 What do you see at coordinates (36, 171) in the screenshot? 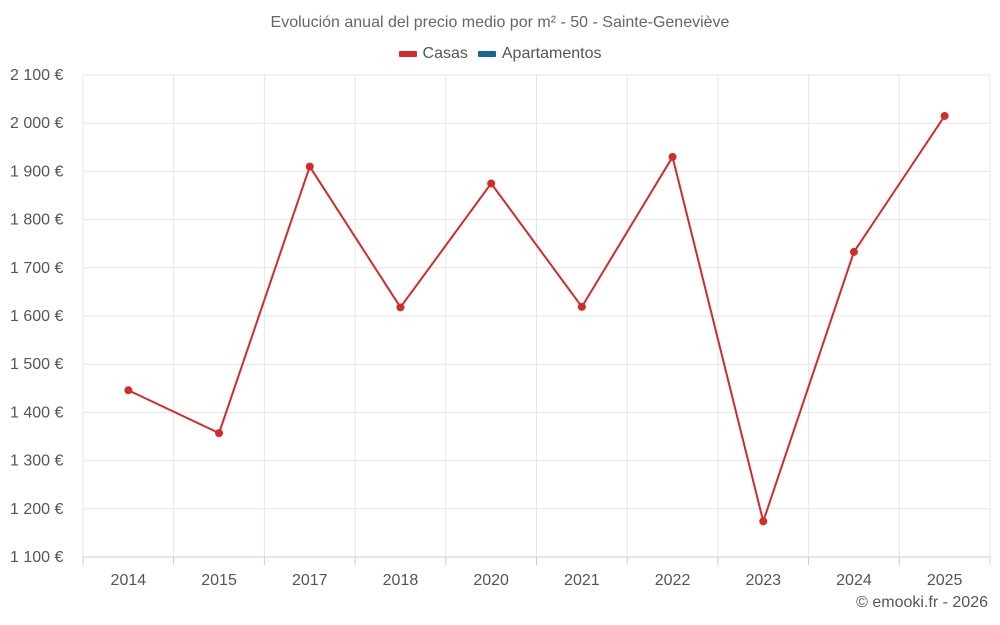
I see `y-tick-label: 1 900 €` at bounding box center [36, 171].